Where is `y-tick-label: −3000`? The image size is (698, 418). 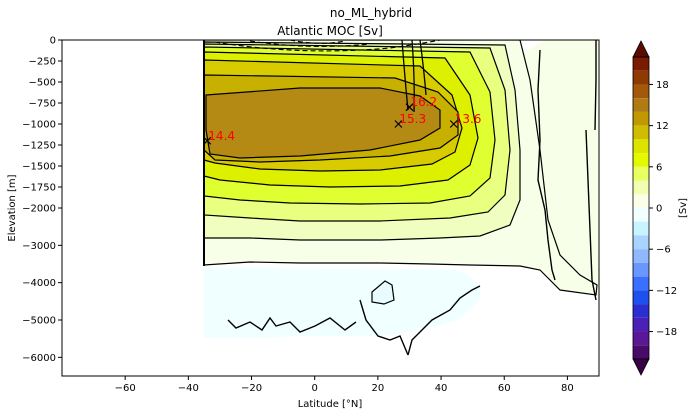
y-tick-label: −3000 is located at coordinates (39, 246).